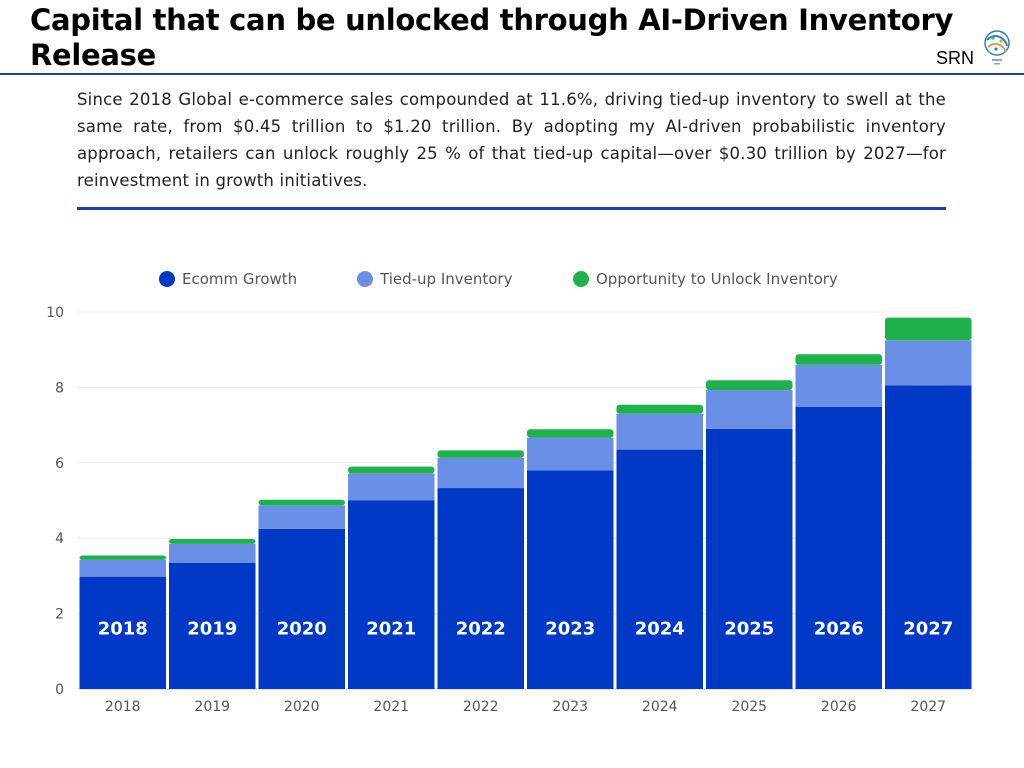  I want to click on x-tick-label: 2020, so click(302, 707).